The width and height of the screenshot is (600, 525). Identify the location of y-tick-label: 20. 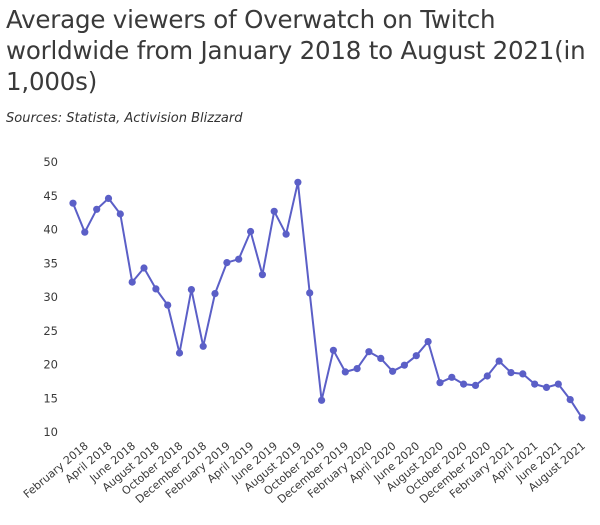
(50, 365).